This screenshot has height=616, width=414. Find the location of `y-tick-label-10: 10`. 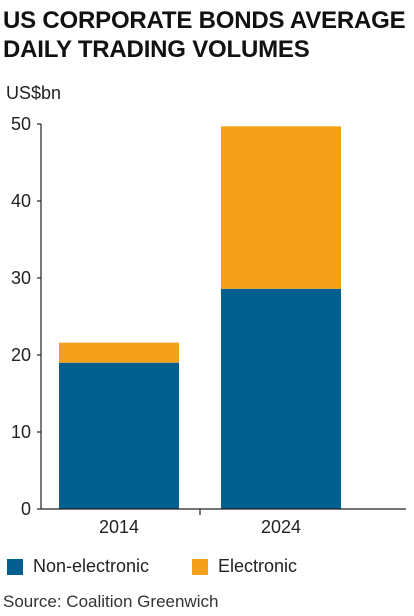

y-tick-label-10: 10 is located at coordinates (21, 432).